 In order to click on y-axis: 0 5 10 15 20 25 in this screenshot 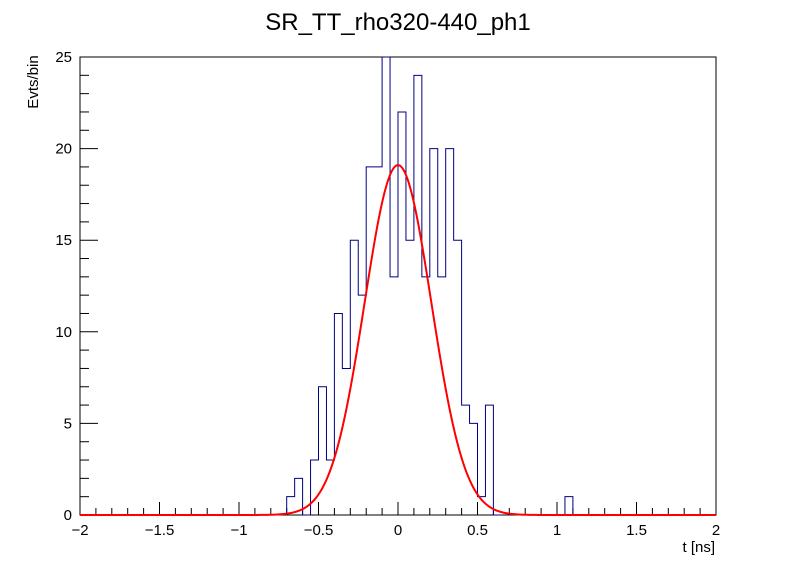, I will do `click(76, 286)`.